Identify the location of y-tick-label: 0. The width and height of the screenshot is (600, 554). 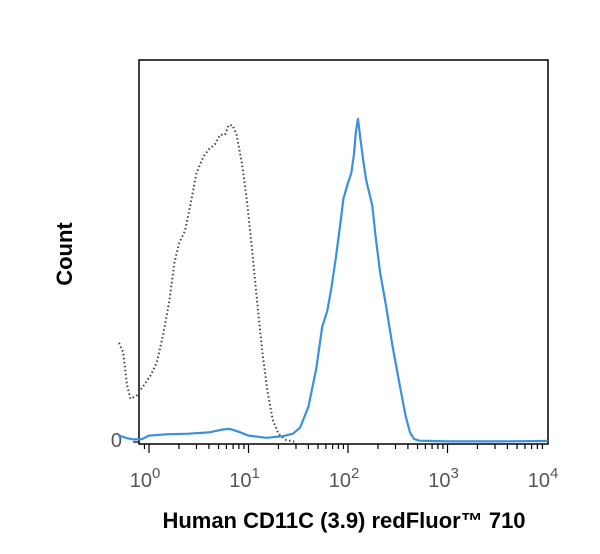
(116, 441).